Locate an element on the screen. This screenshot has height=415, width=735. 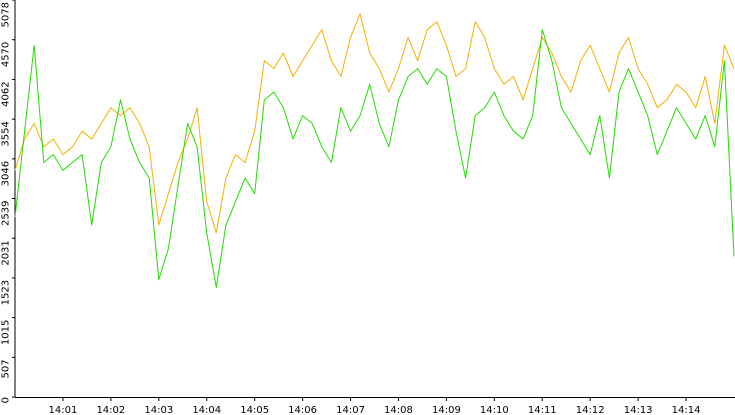
x-tick-label: 14:12 is located at coordinates (590, 410).